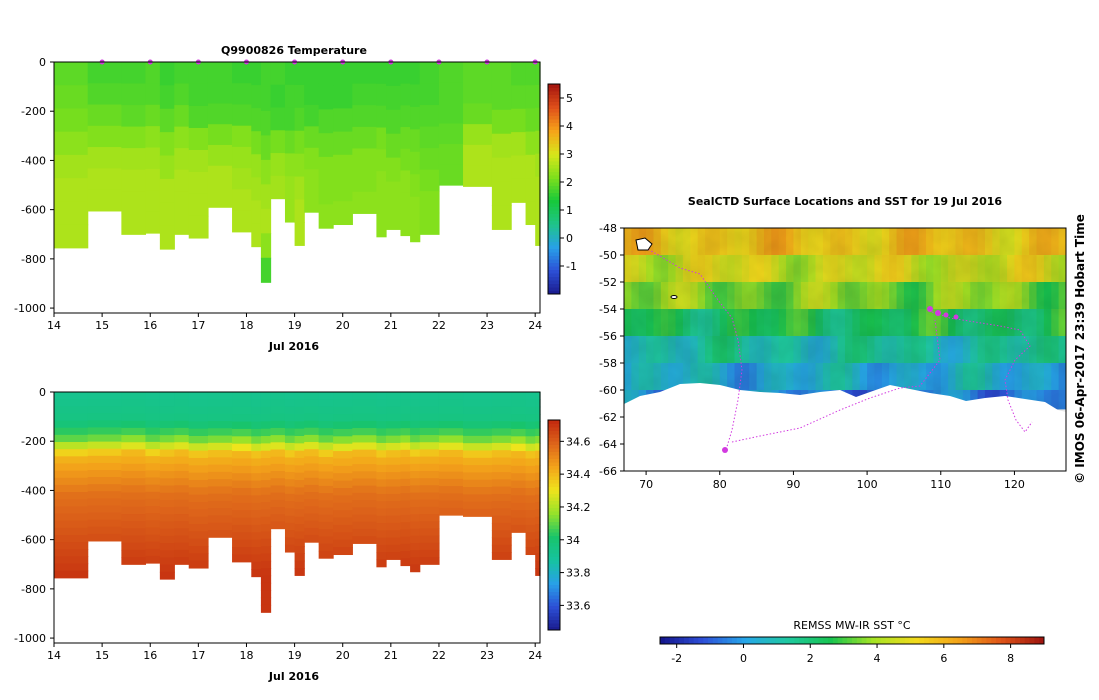 The height and width of the screenshot is (700, 1099). What do you see at coordinates (608, 309) in the screenshot?
I see `map-y-tick-label: -54` at bounding box center [608, 309].